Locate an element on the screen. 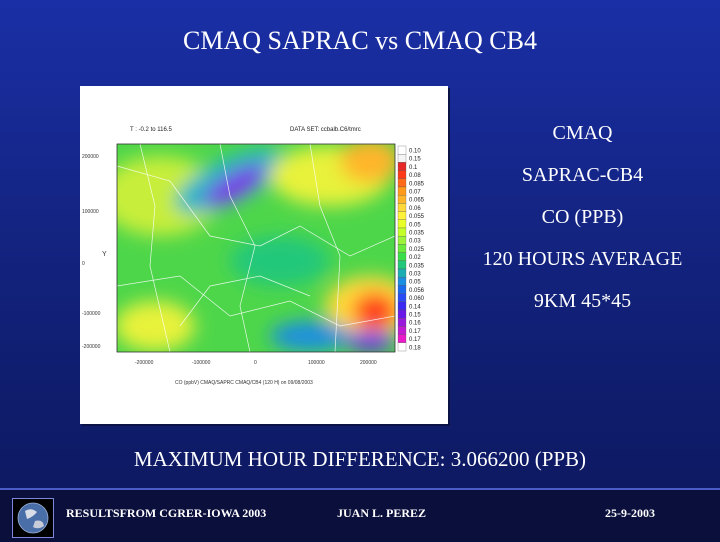 The height and width of the screenshot is (542, 720). footer-date: 25-9-2003 is located at coordinates (630, 513).